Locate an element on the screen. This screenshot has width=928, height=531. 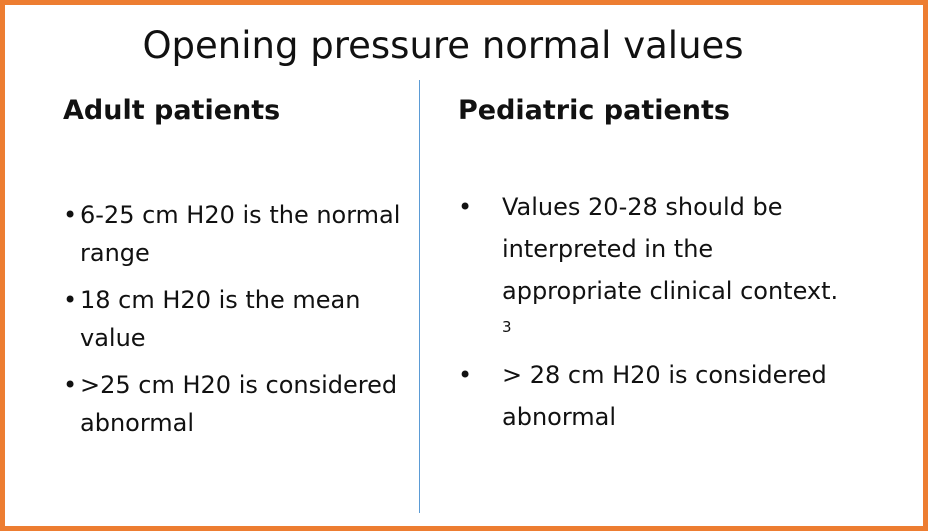
list-item-text: > 28 cm H20 is considered abnormal is located at coordinates (664, 396).